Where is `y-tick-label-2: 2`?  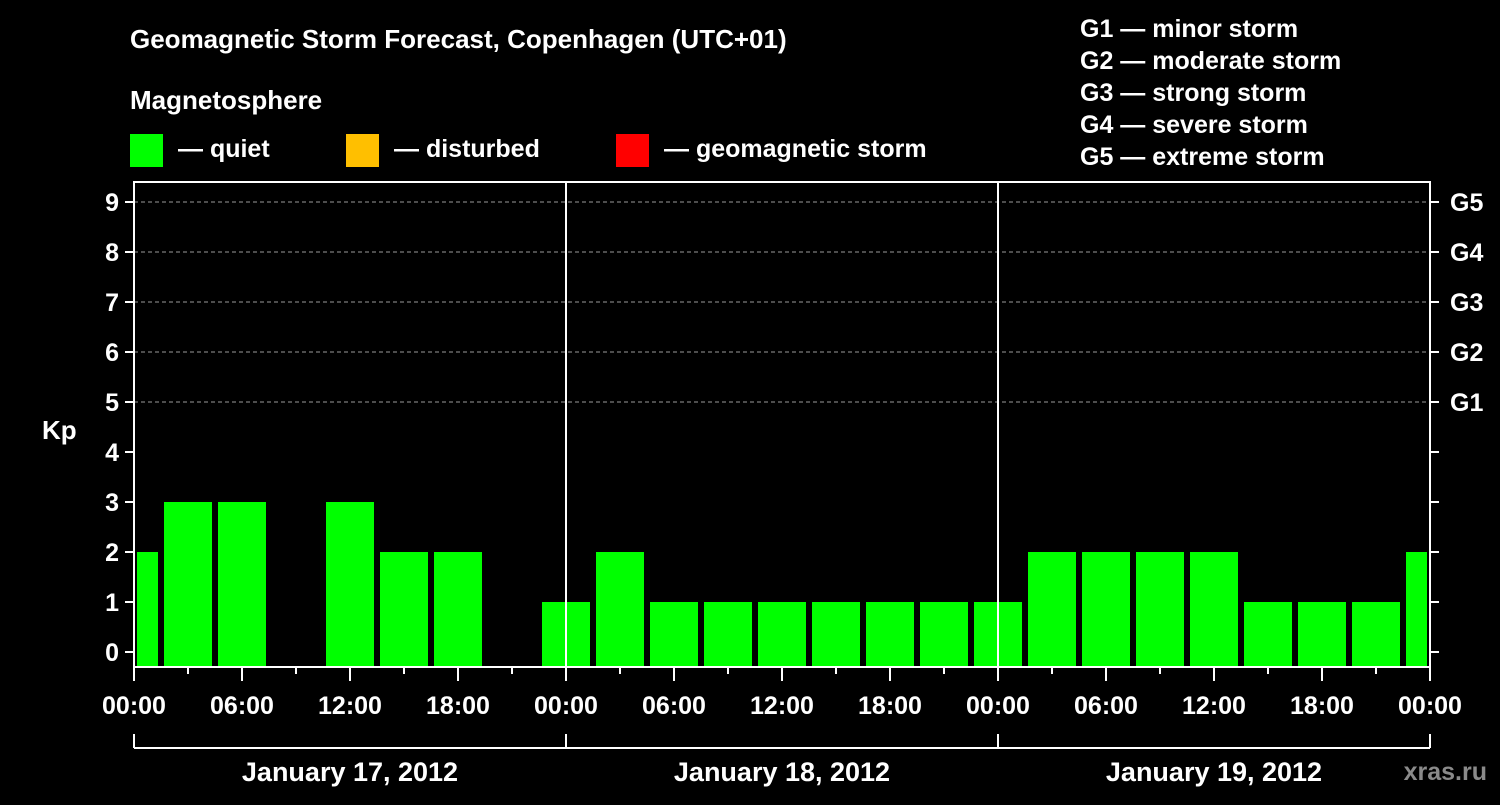
y-tick-label-2: 2 is located at coordinates (112, 553).